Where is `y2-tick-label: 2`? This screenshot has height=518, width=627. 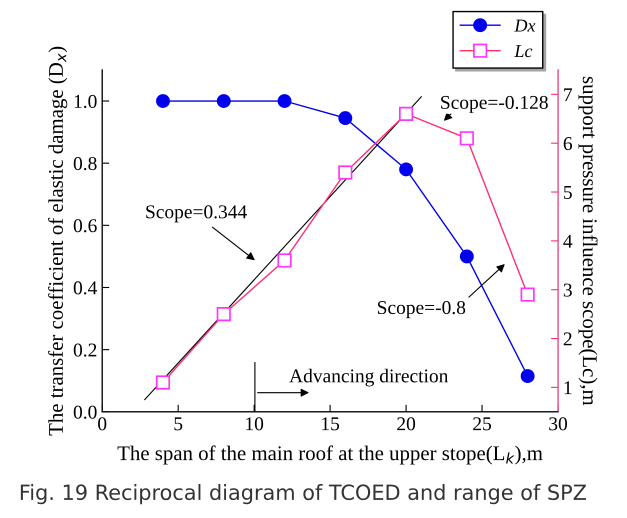
y2-tick-label: 2 is located at coordinates (568, 339).